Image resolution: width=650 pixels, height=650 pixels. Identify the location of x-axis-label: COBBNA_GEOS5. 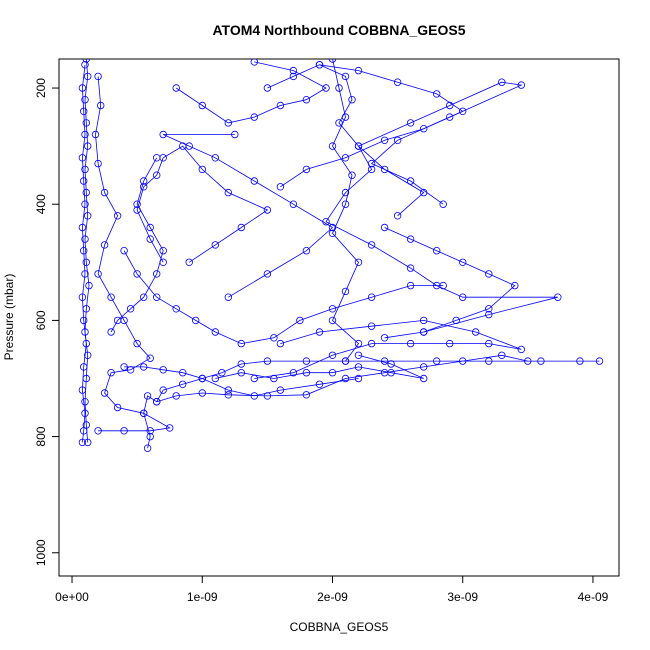
(339, 627).